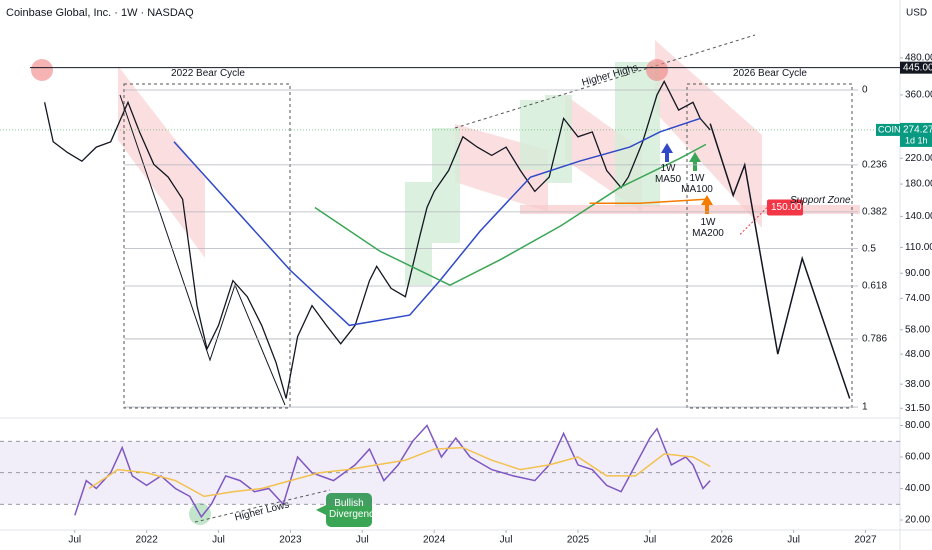 The width and height of the screenshot is (932, 550). What do you see at coordinates (434, 540) in the screenshot?
I see `x-tick-label: 2024` at bounding box center [434, 540].